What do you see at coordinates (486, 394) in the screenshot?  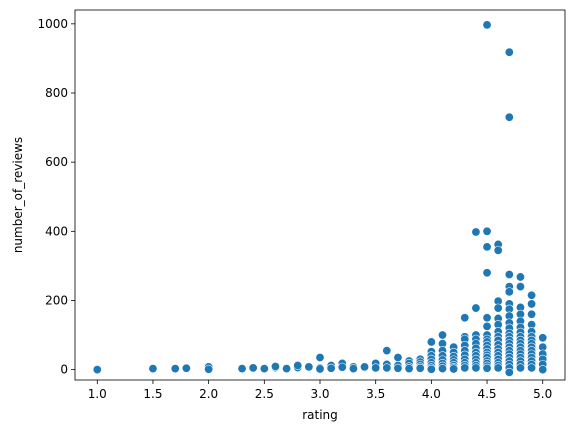 I see `x-tick-label: 4.5` at bounding box center [486, 394].